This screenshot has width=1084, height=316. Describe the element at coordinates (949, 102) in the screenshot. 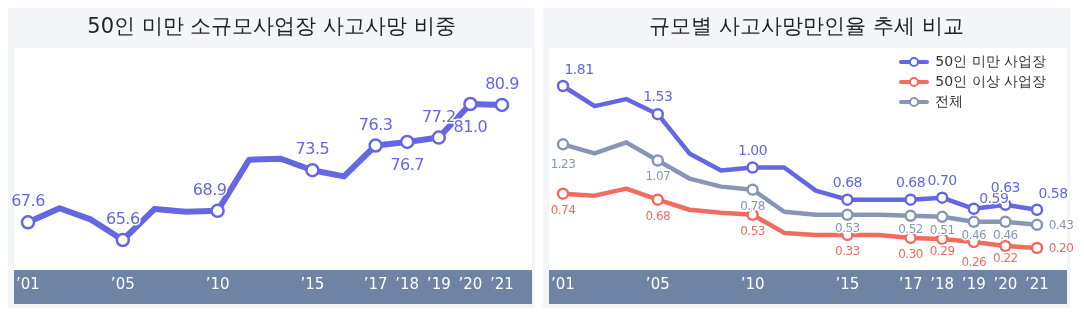

I see `legend-label: 전체` at that location.